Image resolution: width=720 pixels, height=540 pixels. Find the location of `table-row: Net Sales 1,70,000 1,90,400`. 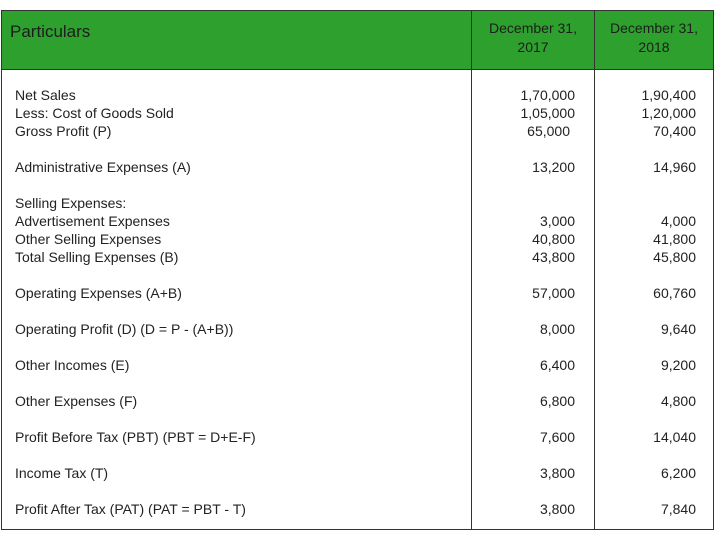

table-row: Net Sales 1,70,000 1,90,400 is located at coordinates (357, 95).